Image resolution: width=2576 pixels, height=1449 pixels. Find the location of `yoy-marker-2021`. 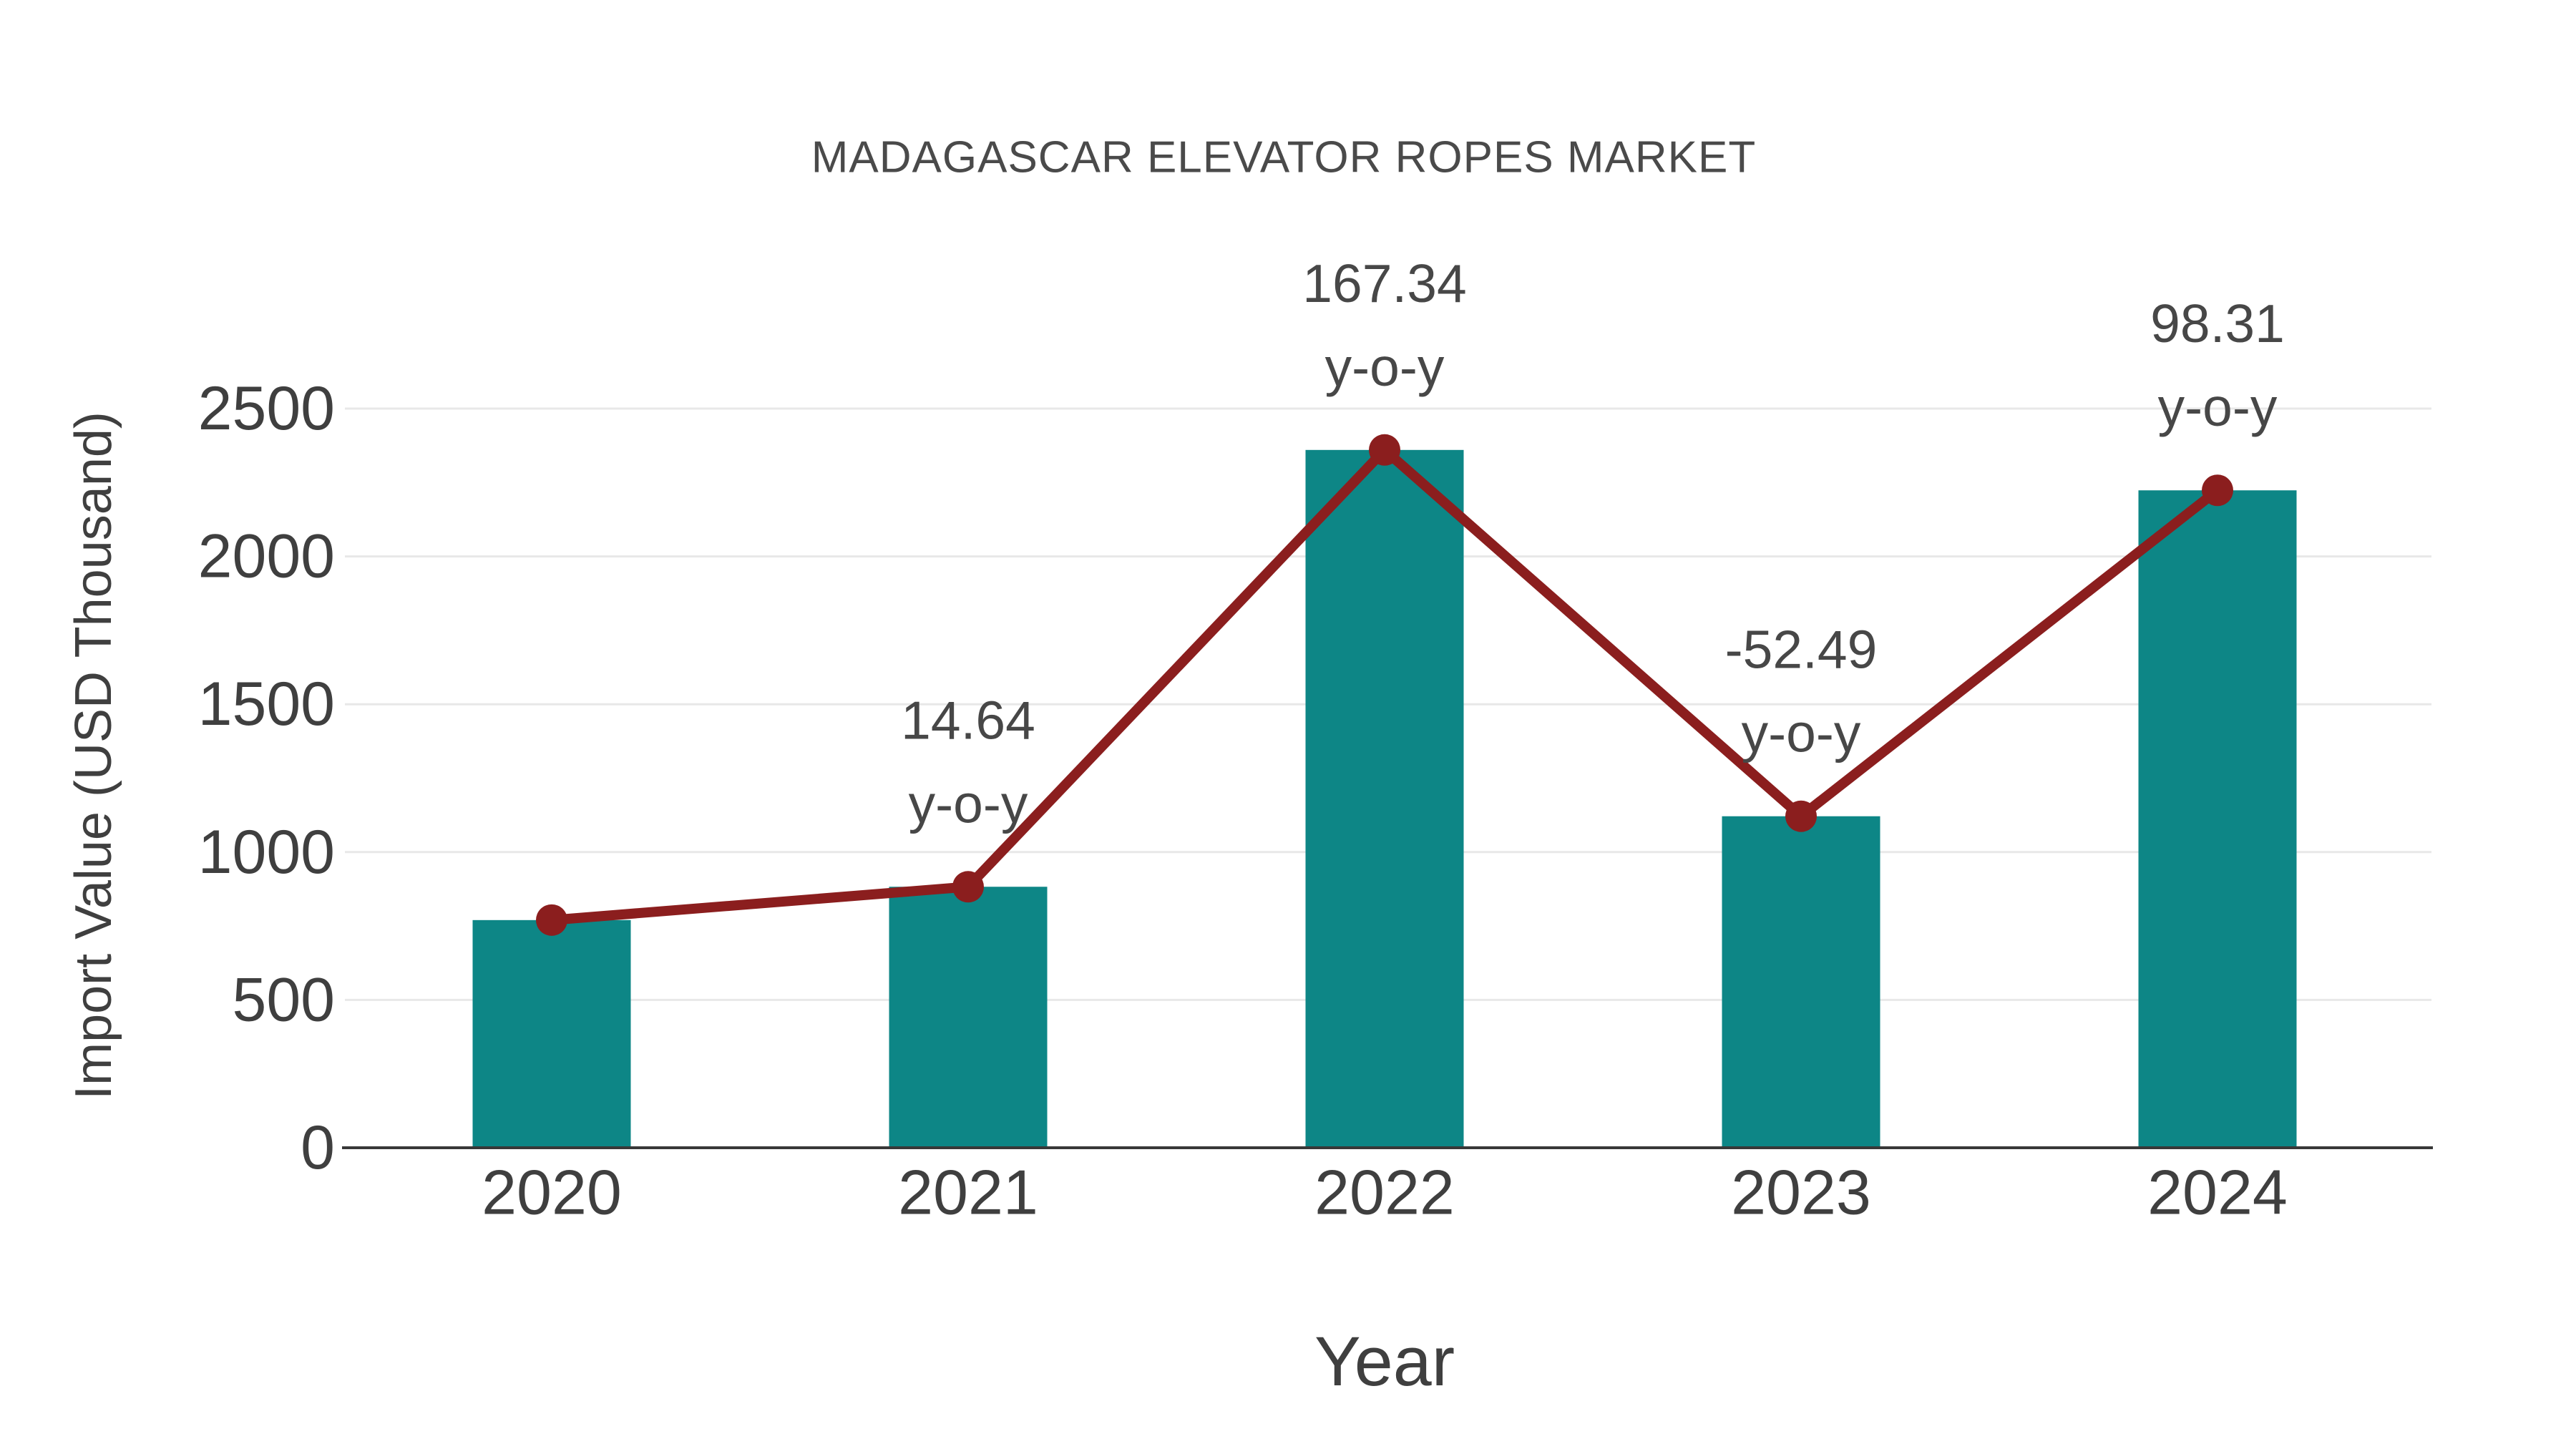

yoy-marker-2021 is located at coordinates (968, 887).